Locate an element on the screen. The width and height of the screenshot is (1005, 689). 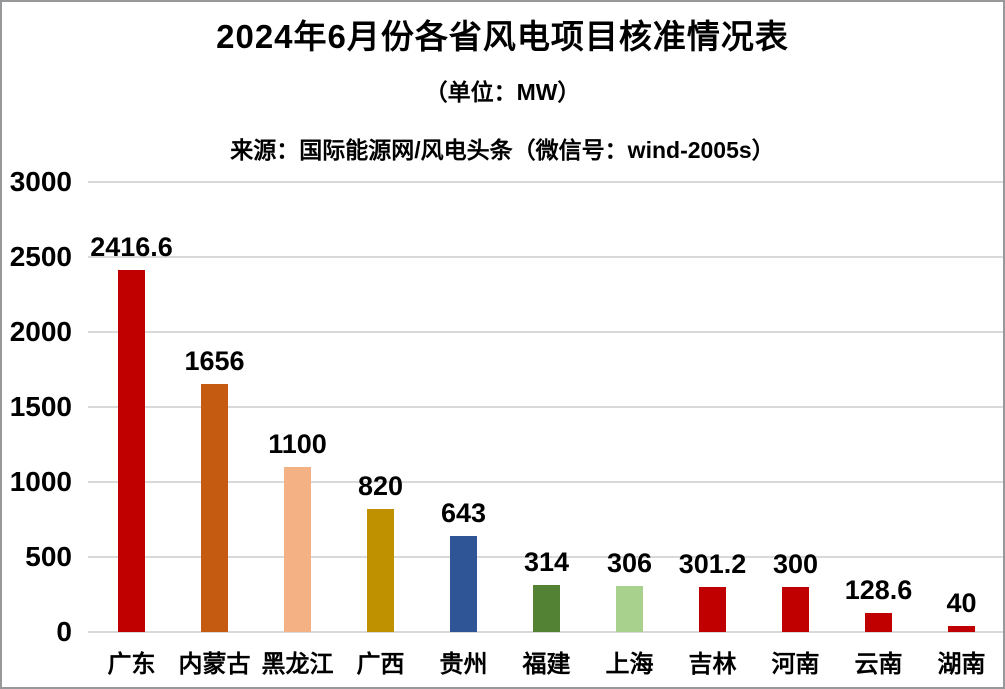
x-axis-label: 上海 is located at coordinates (629, 664).